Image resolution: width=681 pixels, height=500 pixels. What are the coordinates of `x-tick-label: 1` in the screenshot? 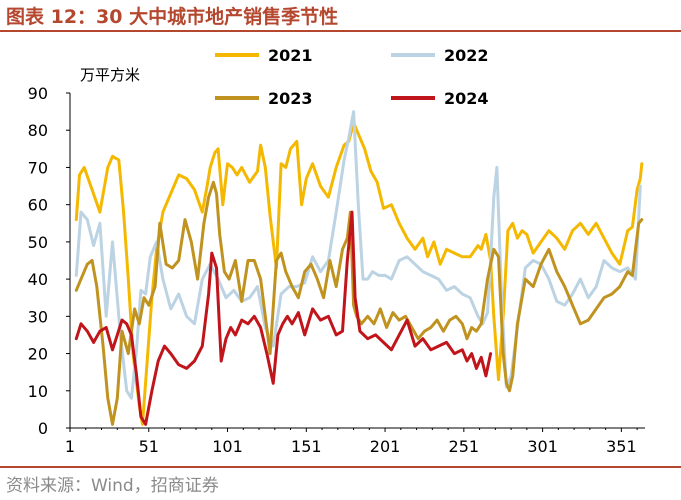 It's located at (70, 446).